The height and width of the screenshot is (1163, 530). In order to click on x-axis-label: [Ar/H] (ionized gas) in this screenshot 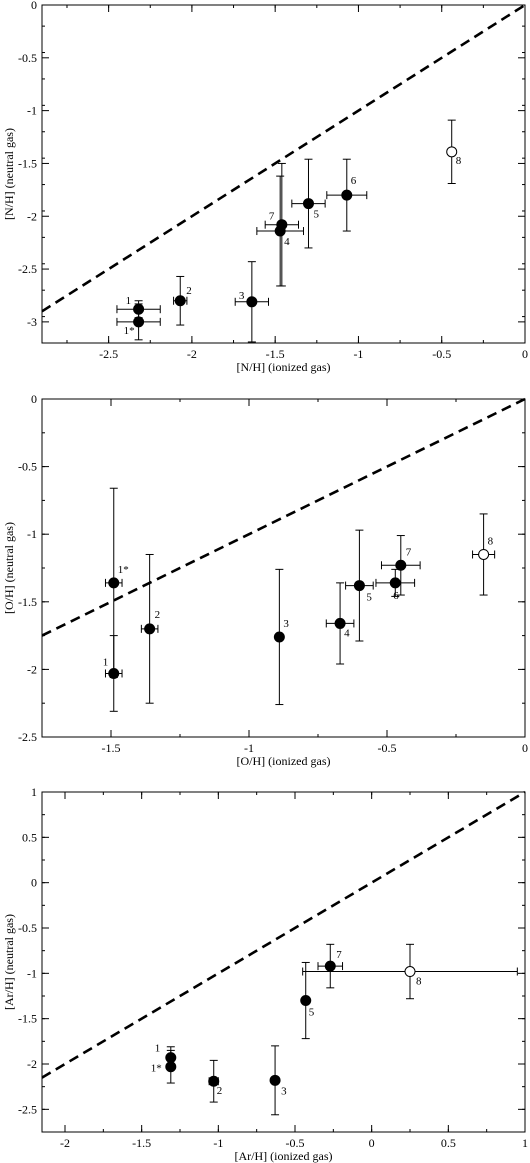, I will do `click(284, 1156)`.